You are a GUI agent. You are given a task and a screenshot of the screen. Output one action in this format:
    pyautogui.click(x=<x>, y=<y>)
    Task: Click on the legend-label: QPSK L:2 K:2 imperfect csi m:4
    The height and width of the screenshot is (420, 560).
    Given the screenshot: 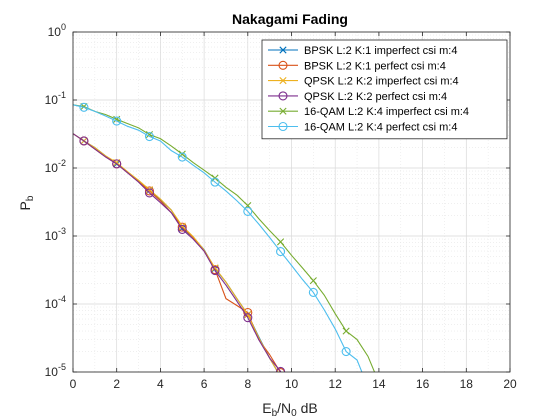 What is the action you would take?
    pyautogui.click(x=381, y=82)
    